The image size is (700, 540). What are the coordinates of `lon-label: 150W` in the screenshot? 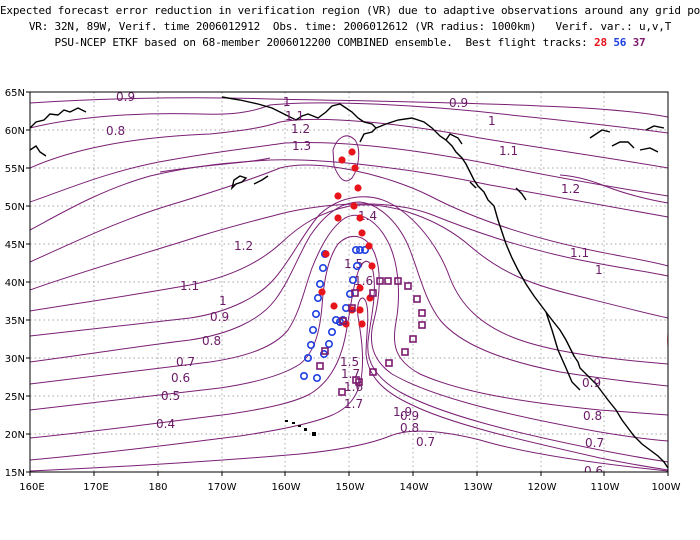 It's located at (350, 487).